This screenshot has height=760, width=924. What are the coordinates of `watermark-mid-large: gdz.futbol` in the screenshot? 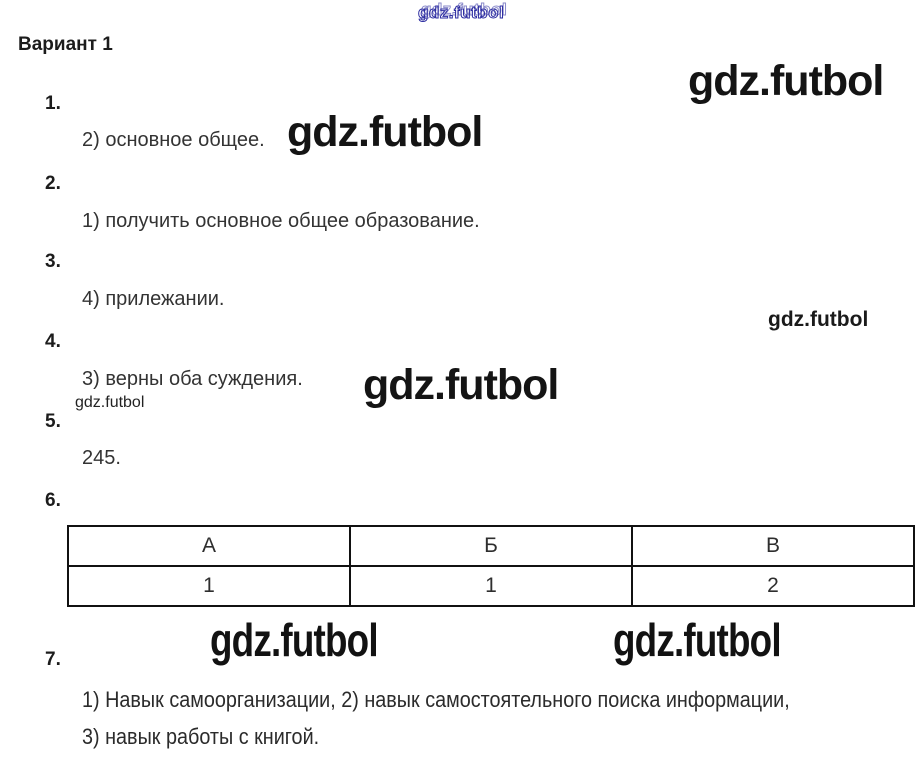 It's located at (461, 385).